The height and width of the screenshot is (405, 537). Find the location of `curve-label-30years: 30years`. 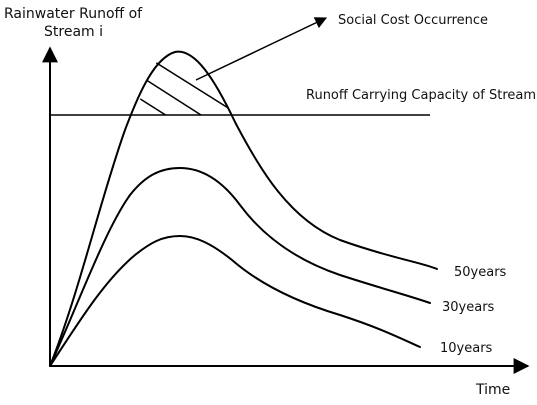

curve-label-30years: 30years is located at coordinates (468, 307).